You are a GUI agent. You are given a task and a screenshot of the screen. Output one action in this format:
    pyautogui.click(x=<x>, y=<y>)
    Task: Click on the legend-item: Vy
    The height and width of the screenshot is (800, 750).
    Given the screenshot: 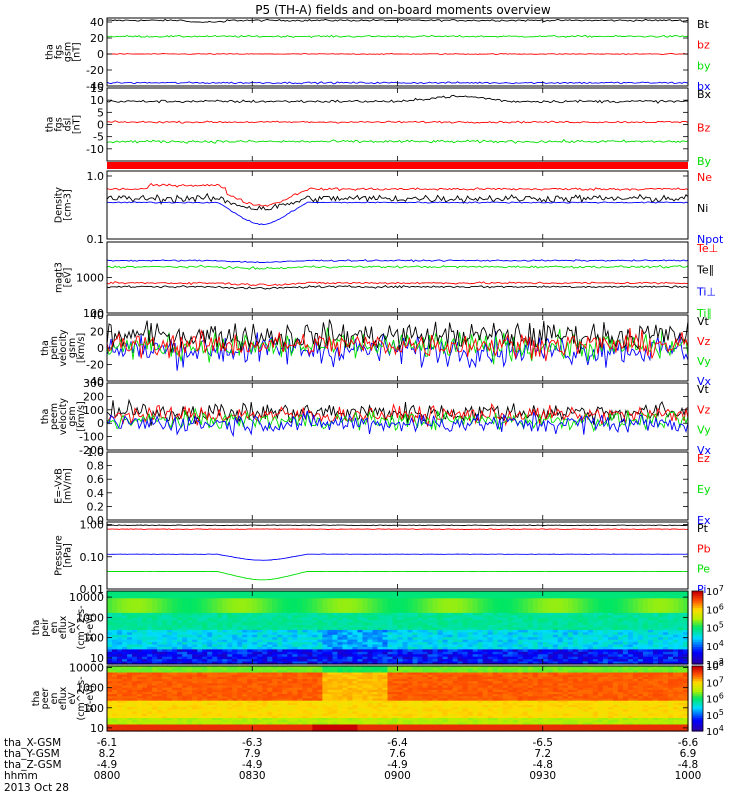 What is the action you would take?
    pyautogui.click(x=704, y=361)
    